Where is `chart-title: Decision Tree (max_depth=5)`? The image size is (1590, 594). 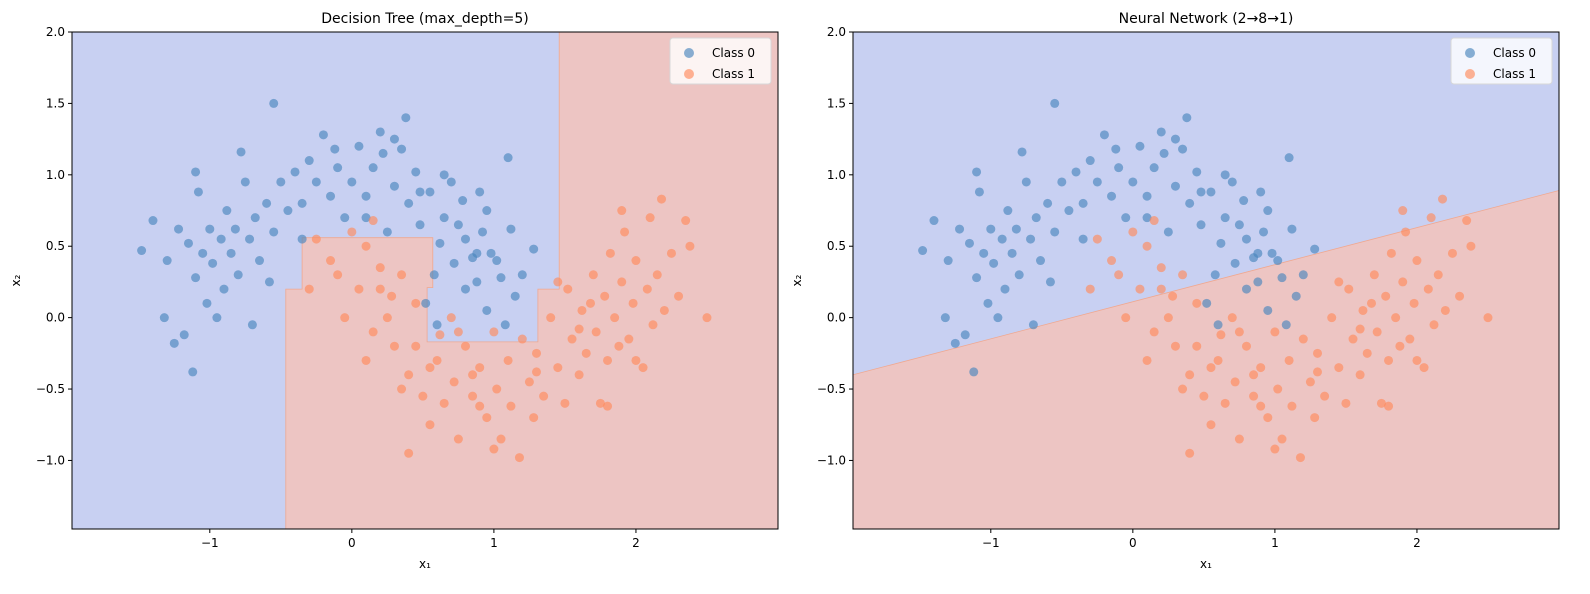
chart-title: Decision Tree (max_depth=5) is located at coordinates (424, 19).